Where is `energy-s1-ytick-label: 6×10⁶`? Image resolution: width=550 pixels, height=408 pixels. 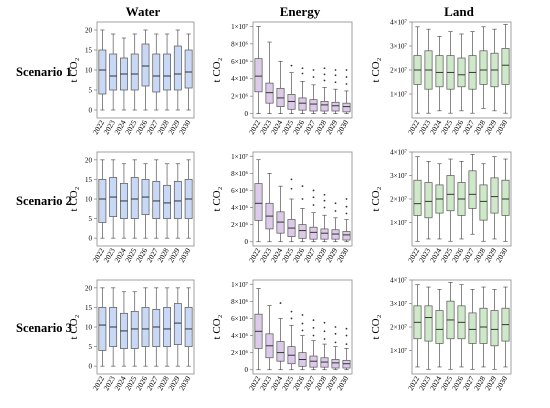
energy-s1-ytick-label: 6×10⁶ is located at coordinates (239, 62).